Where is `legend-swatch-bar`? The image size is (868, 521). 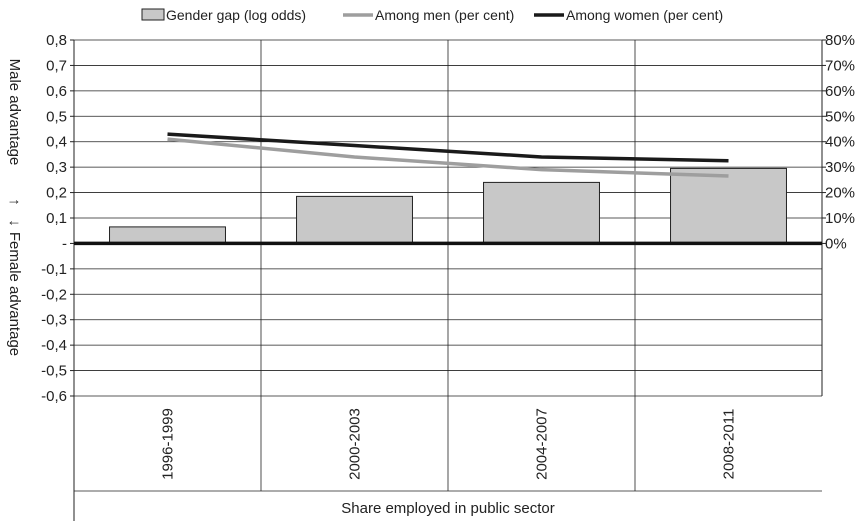 legend-swatch-bar is located at coordinates (153, 14).